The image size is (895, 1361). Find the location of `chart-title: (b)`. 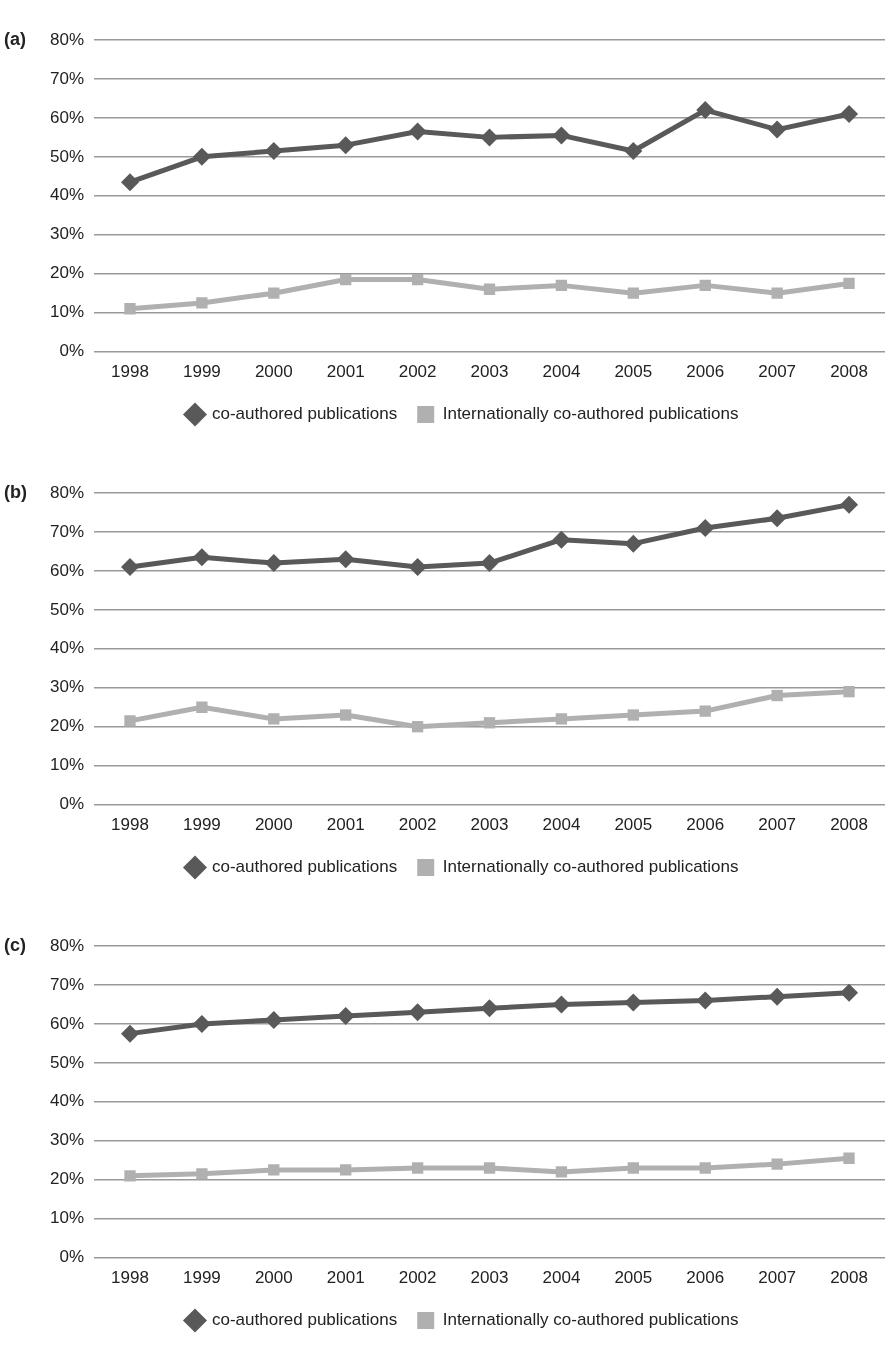

chart-title: (b) is located at coordinates (15, 491).